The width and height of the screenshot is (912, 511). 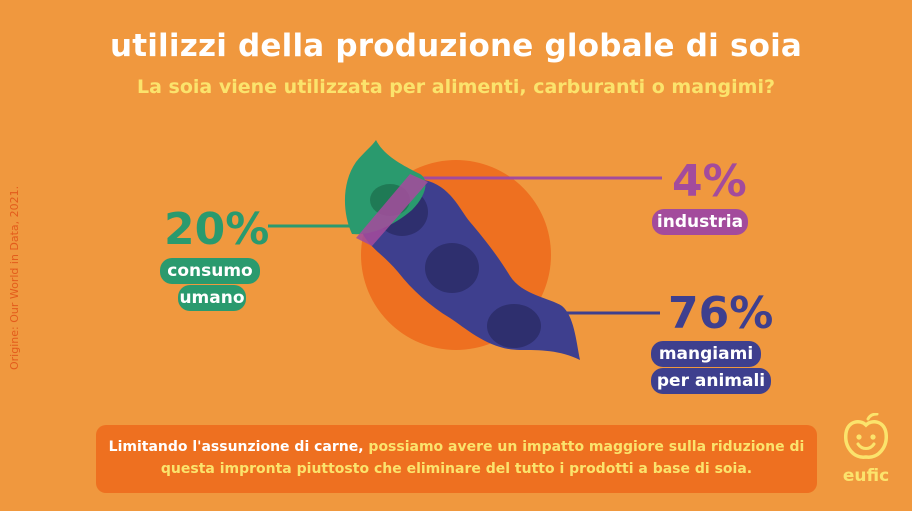 I want to click on industry-band, so click(x=392, y=210).